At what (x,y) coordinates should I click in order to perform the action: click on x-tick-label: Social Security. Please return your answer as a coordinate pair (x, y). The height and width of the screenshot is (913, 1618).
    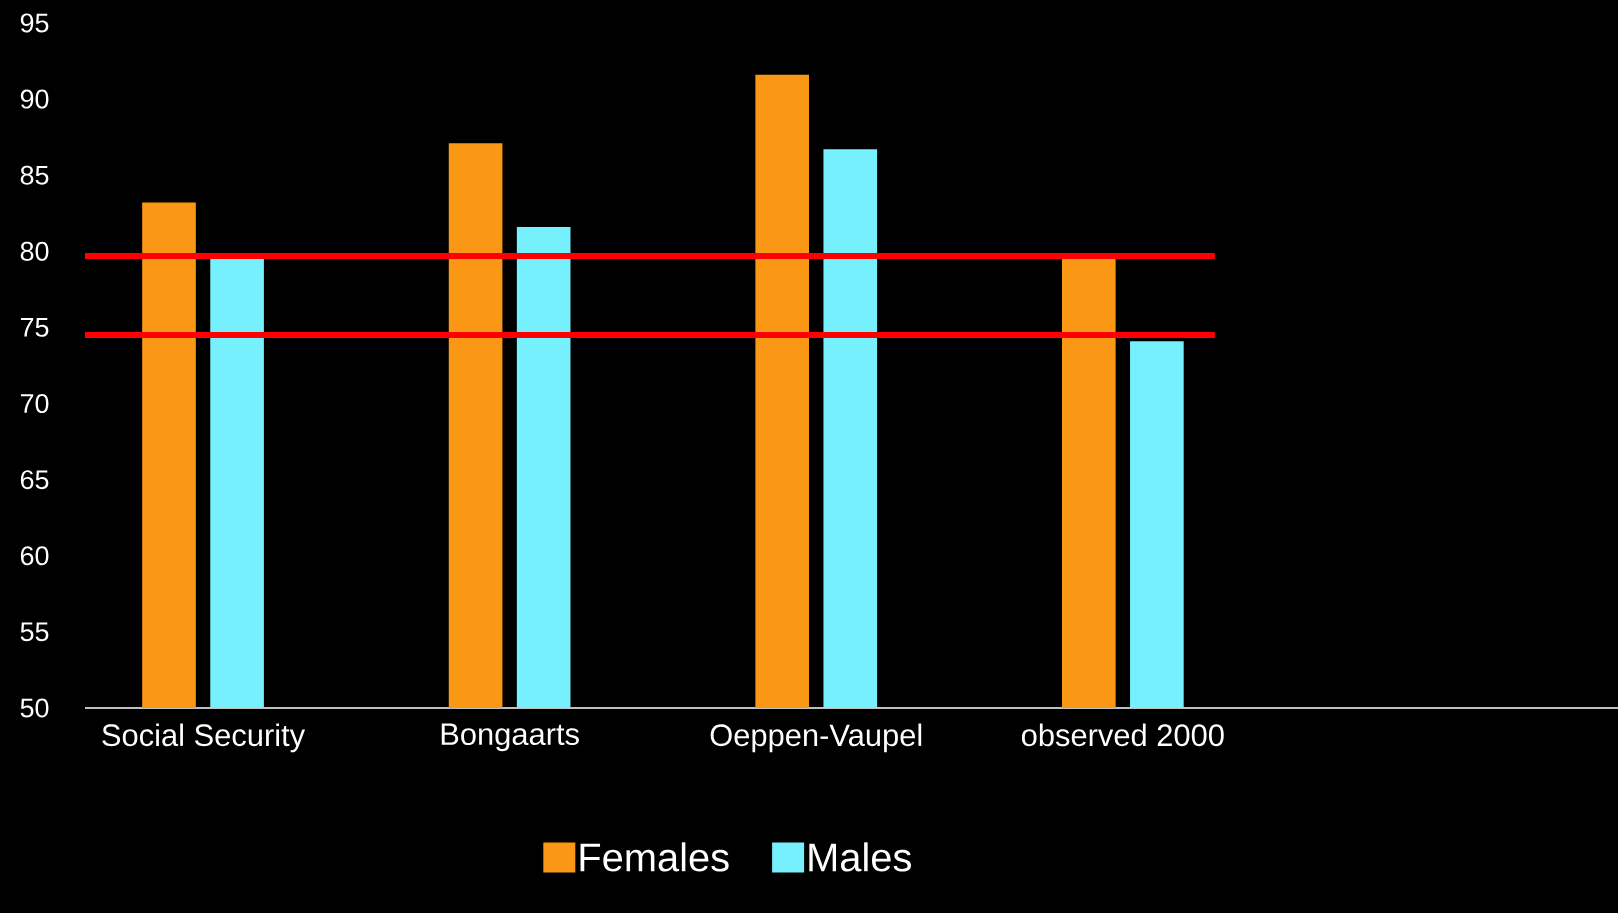
    Looking at the image, I should click on (204, 738).